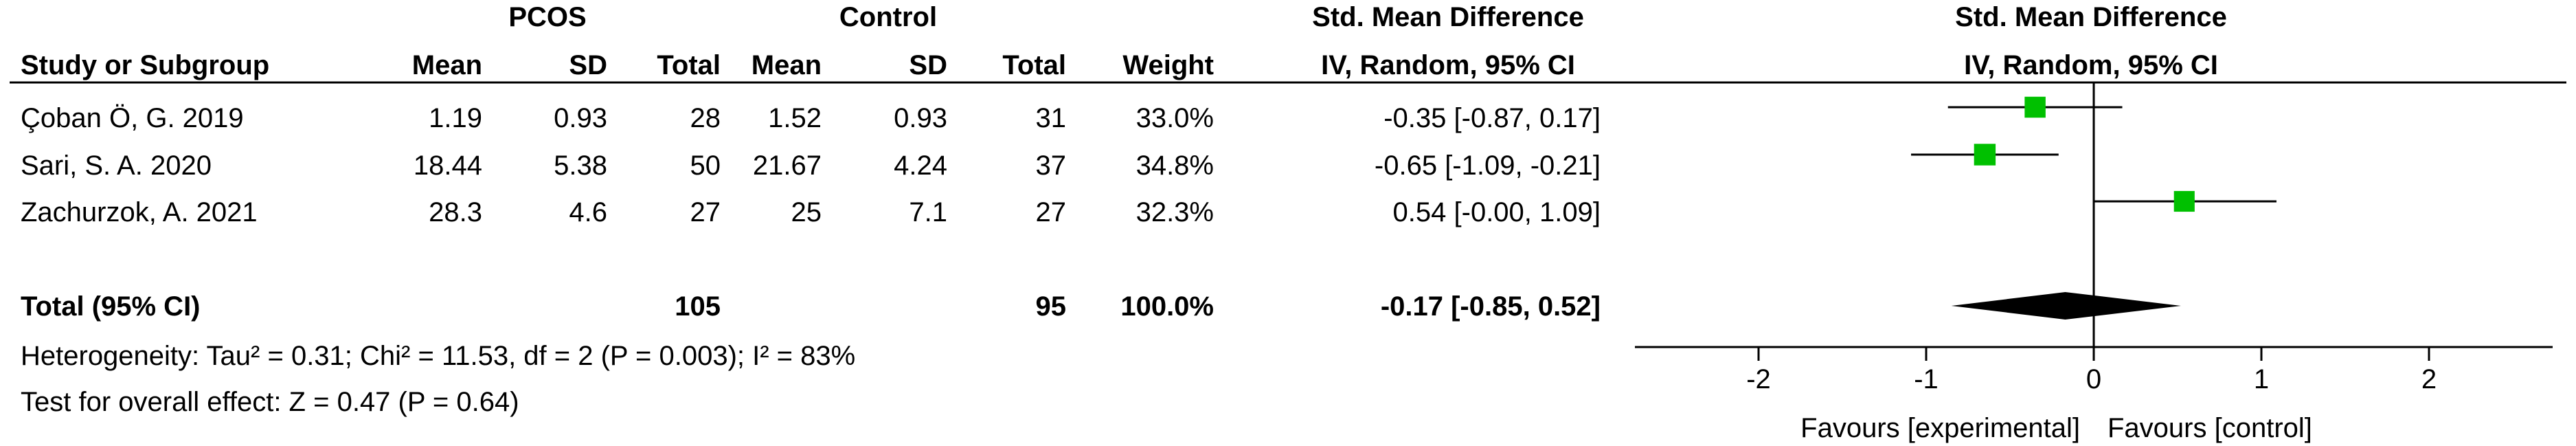  I want to click on x-tick-label: -1, so click(1926, 379).